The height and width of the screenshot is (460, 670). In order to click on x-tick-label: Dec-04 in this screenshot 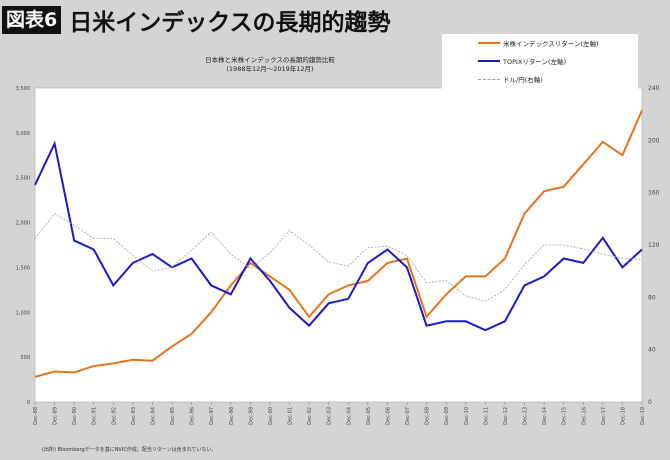, I will do `click(349, 416)`.